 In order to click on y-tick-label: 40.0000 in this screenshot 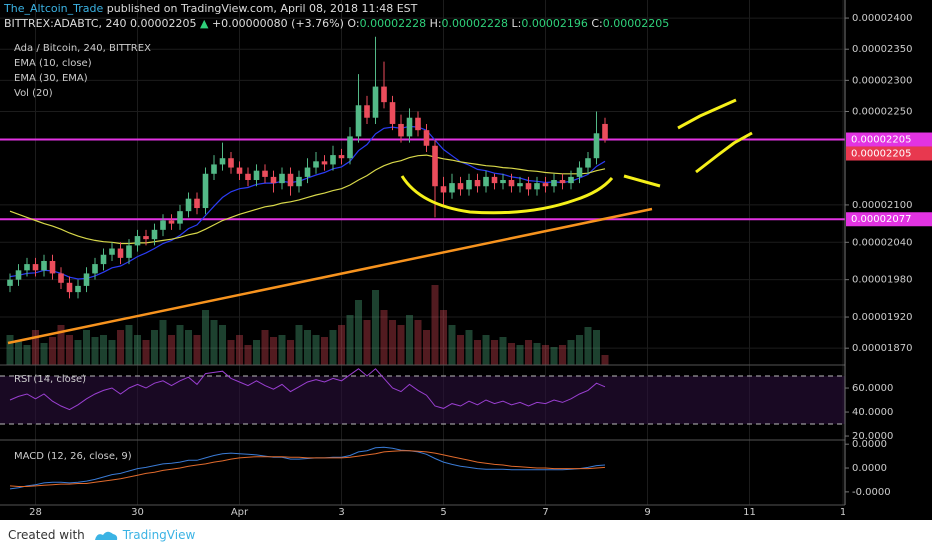, I will do `click(872, 412)`.